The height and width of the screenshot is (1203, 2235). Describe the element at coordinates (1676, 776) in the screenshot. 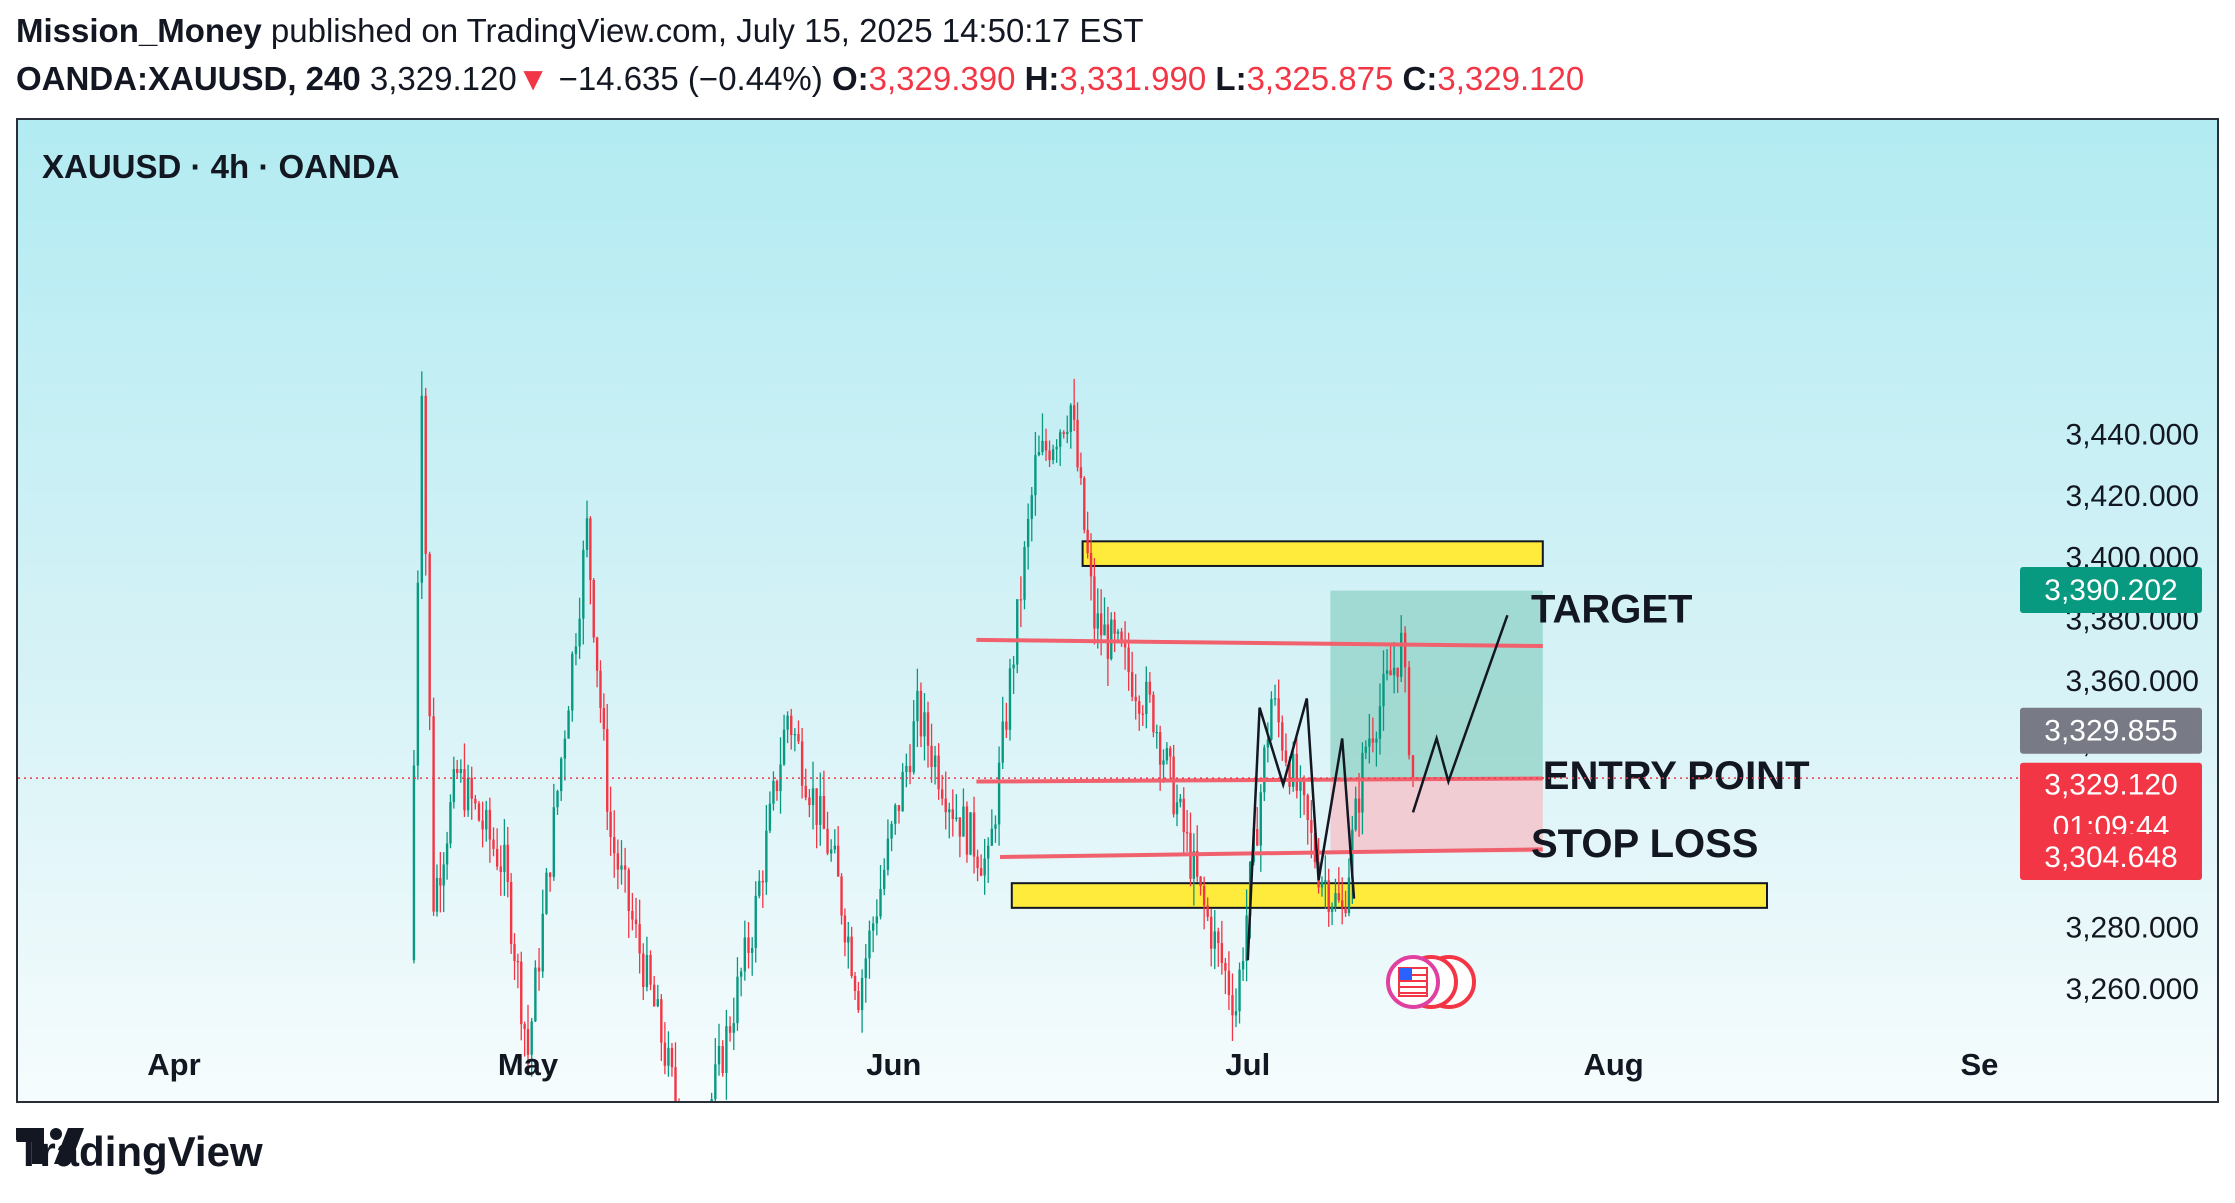

I see `level-label: ENTRY POINT` at that location.